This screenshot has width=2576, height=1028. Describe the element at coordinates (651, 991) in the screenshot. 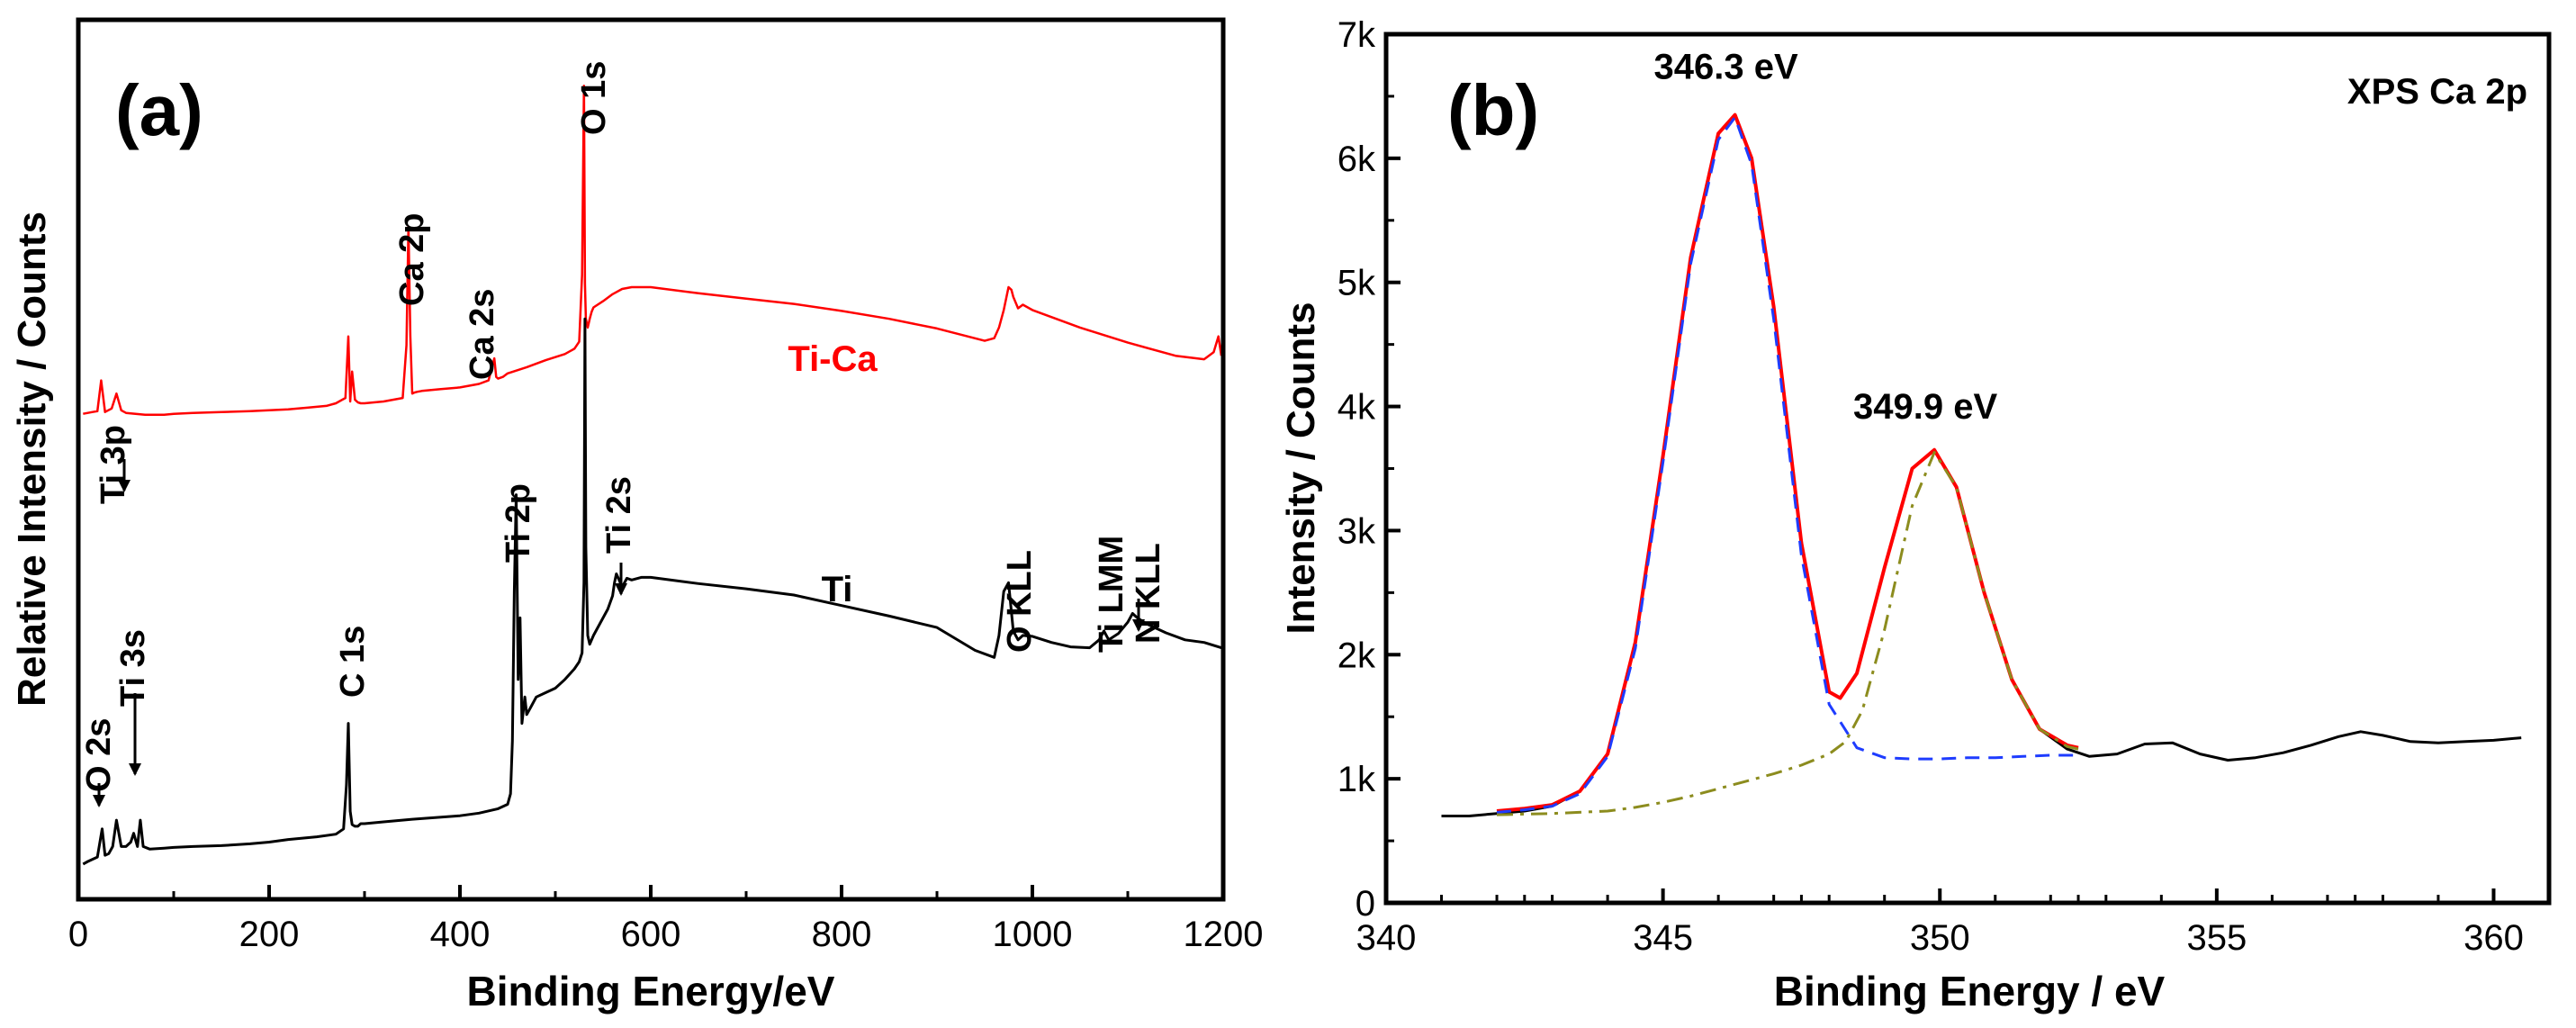

I see `panel-a-x-axis-label: Binding Energy/eV` at that location.